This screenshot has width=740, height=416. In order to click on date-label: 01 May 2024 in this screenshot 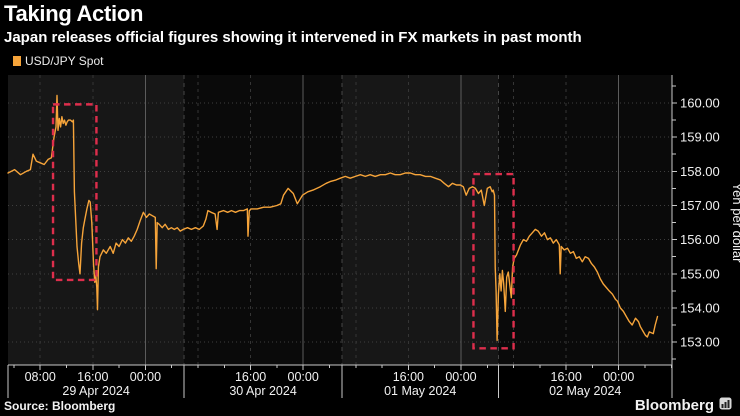, I will do `click(420, 391)`.